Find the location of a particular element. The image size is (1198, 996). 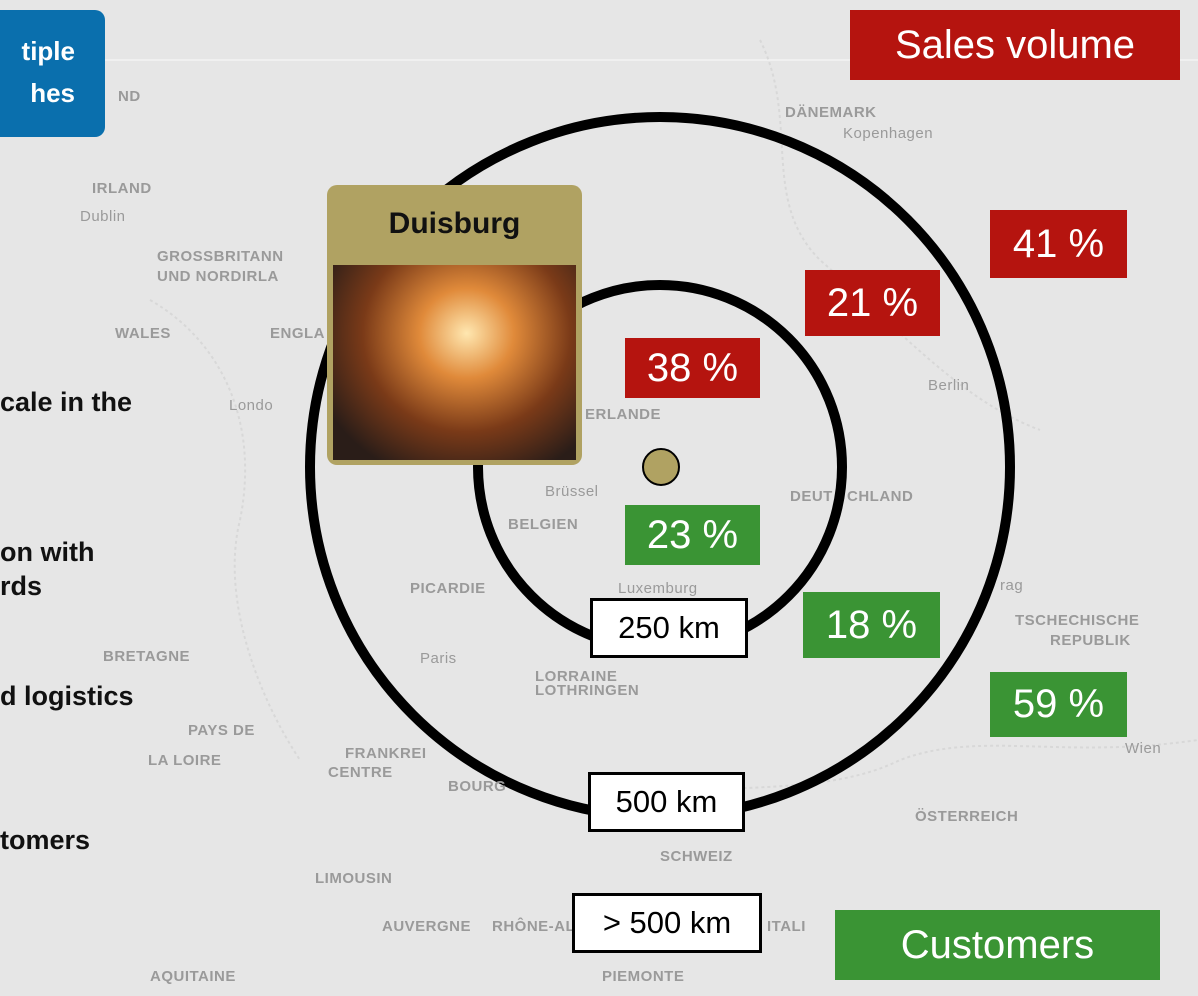

map-label: IRLAND is located at coordinates (122, 188).